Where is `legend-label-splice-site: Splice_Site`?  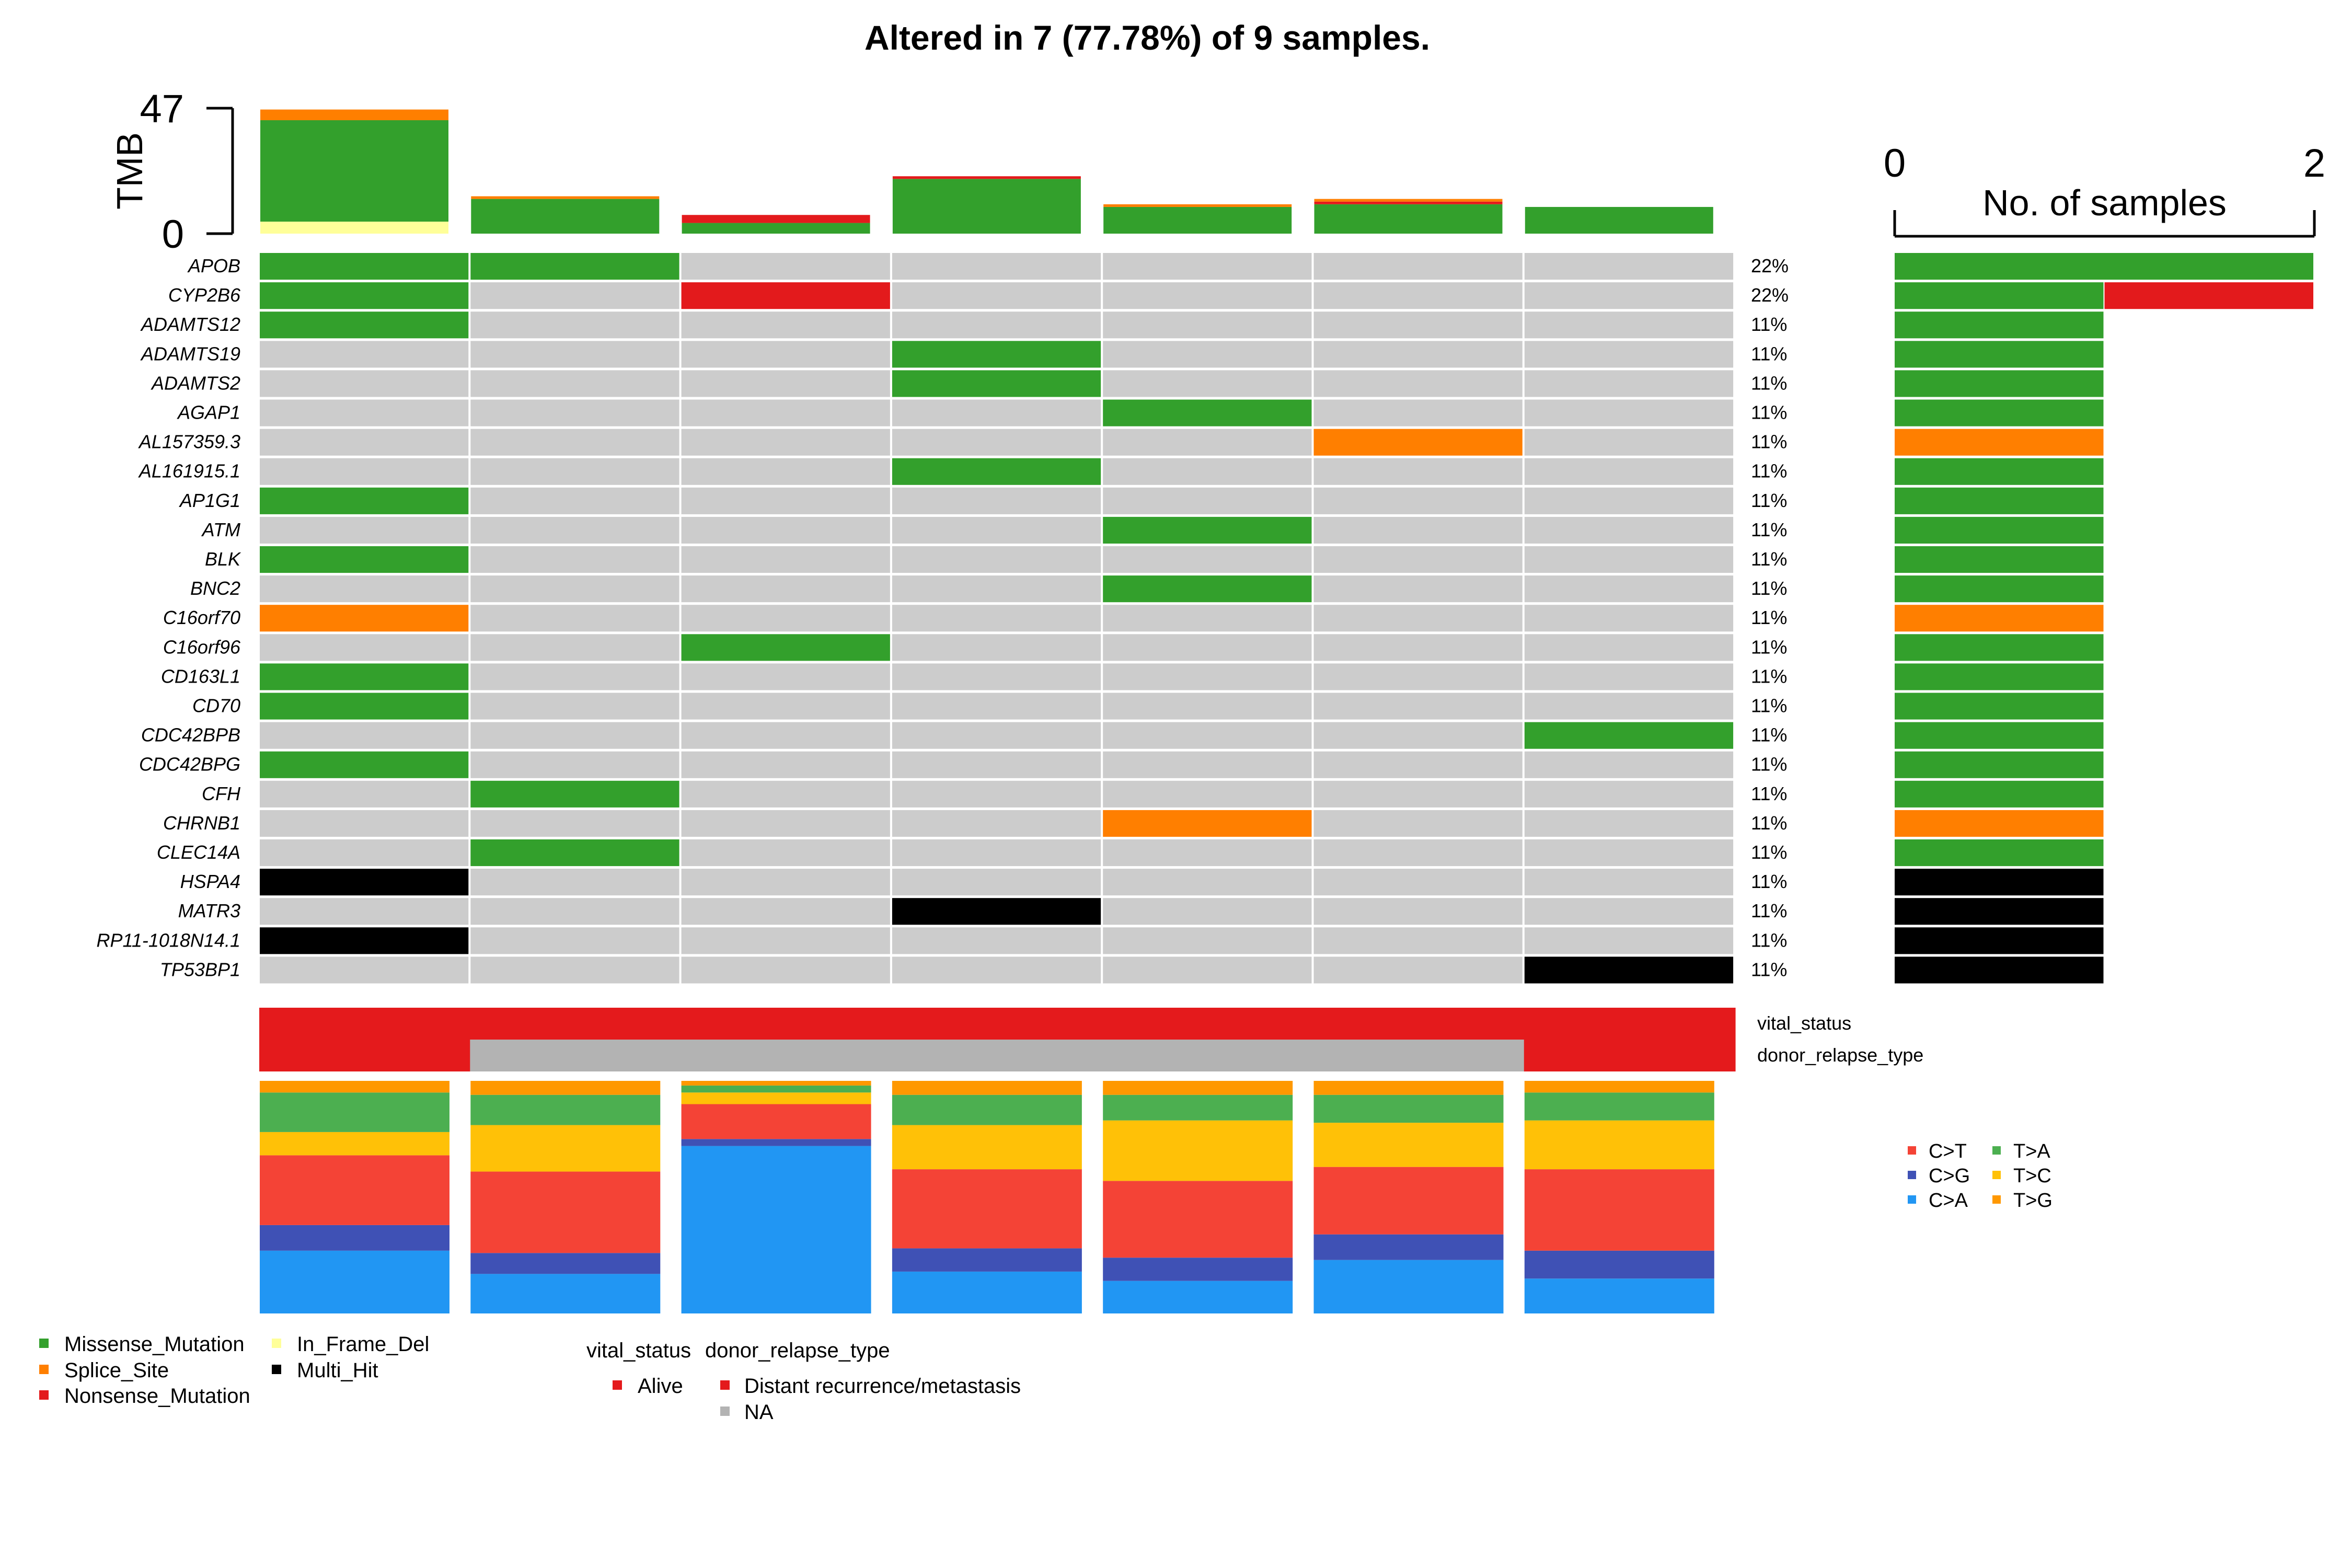
legend-label-splice-site: Splice_Site is located at coordinates (116, 1370).